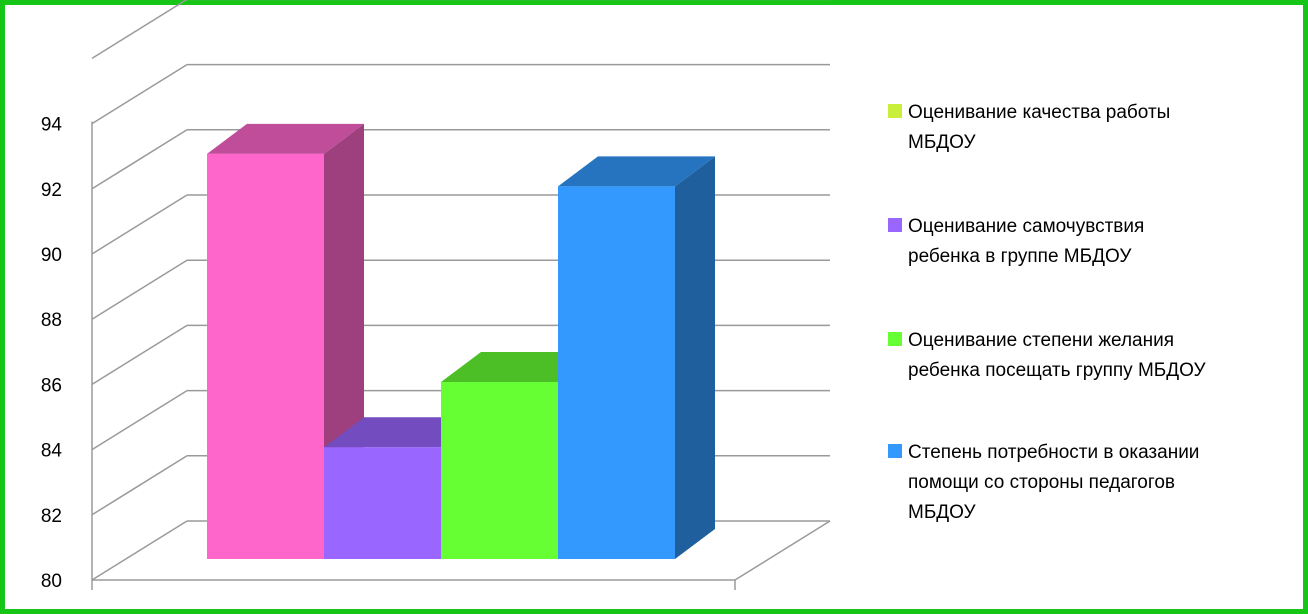 The width and height of the screenshot is (1308, 614). I want to click on y-tick-label: 84, so click(52, 451).